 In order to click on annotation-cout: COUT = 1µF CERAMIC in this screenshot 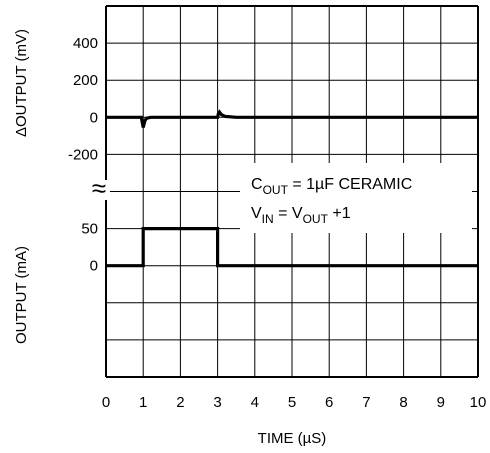, I will do `click(331, 186)`.